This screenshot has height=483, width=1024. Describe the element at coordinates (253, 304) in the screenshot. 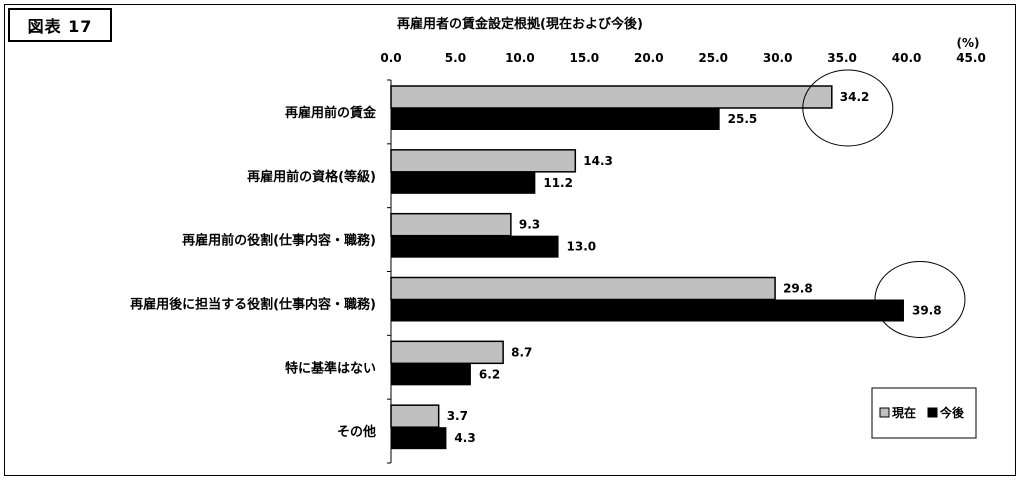

I see `category-label: 再雇用後に担当する役割(仕事内容・職務)` at that location.